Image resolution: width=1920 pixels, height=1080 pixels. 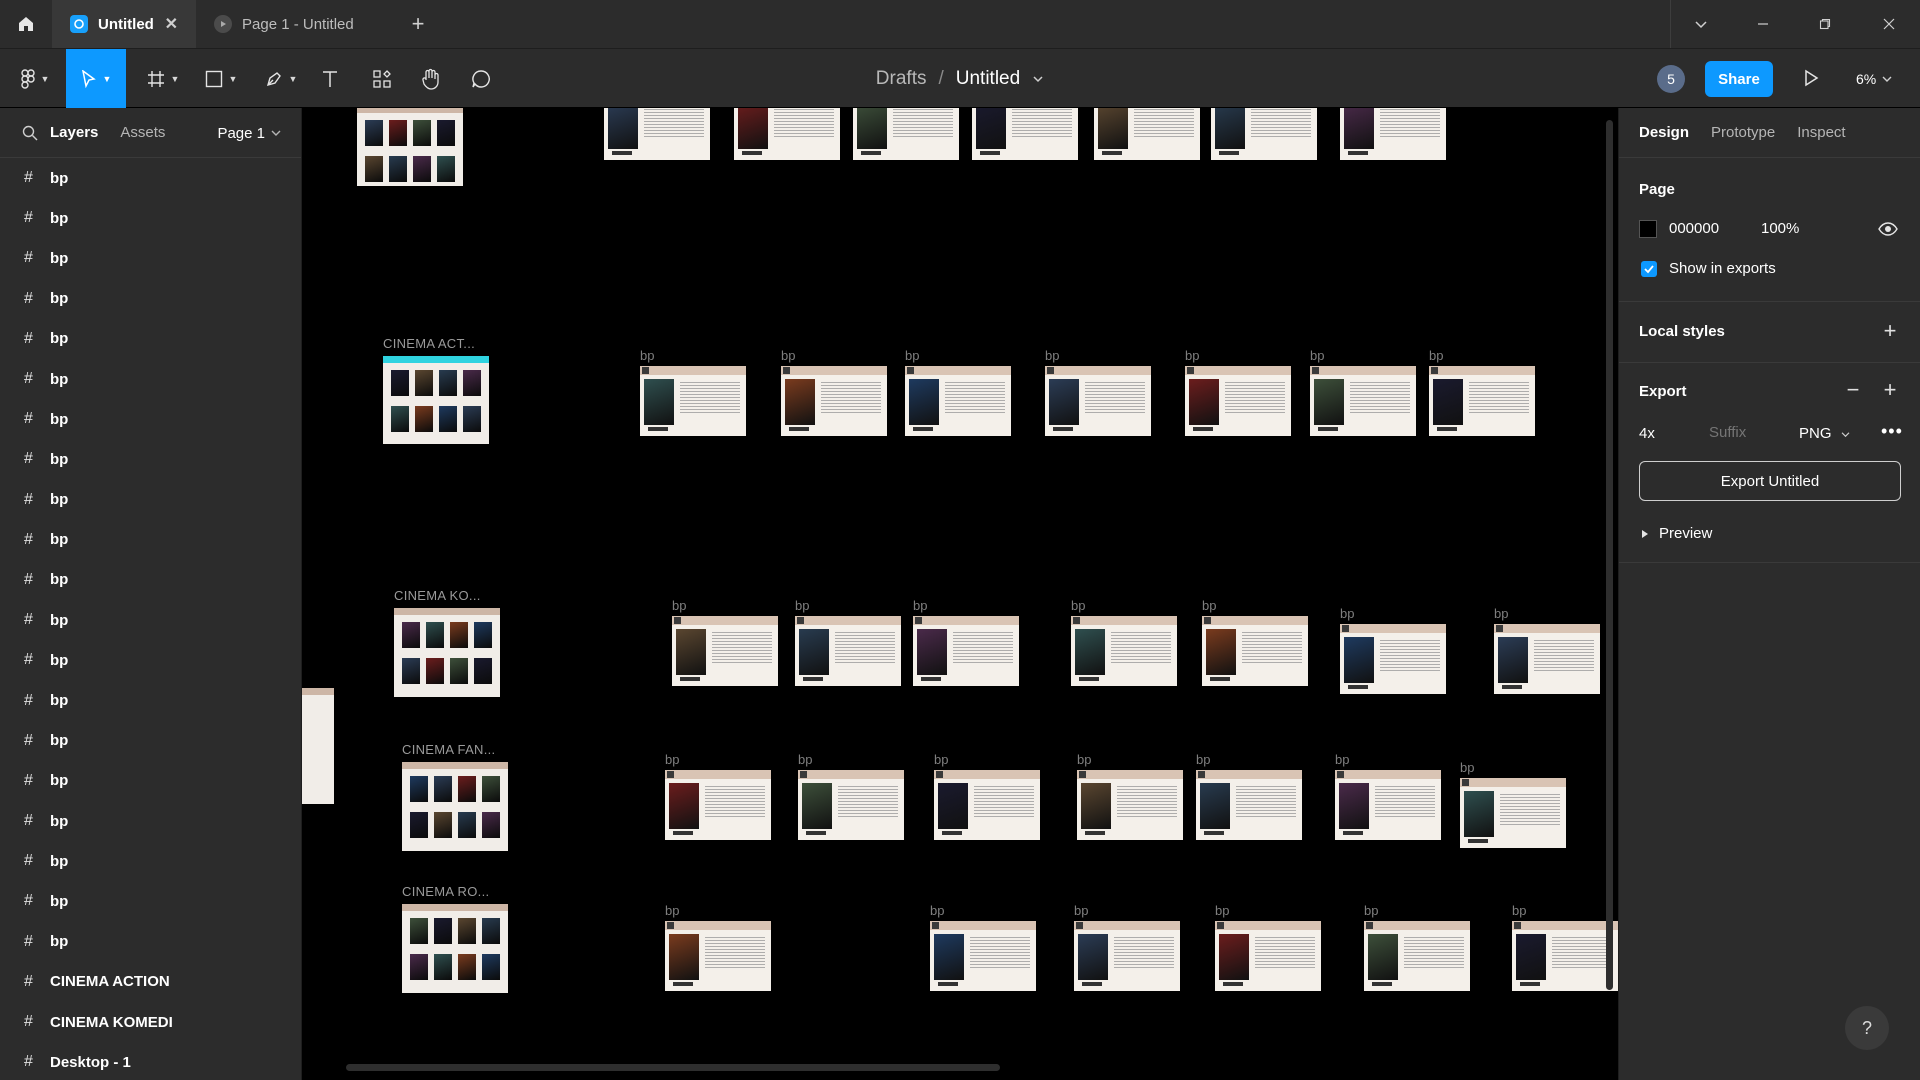 I want to click on minus-icon: −, so click(x=1853, y=389).